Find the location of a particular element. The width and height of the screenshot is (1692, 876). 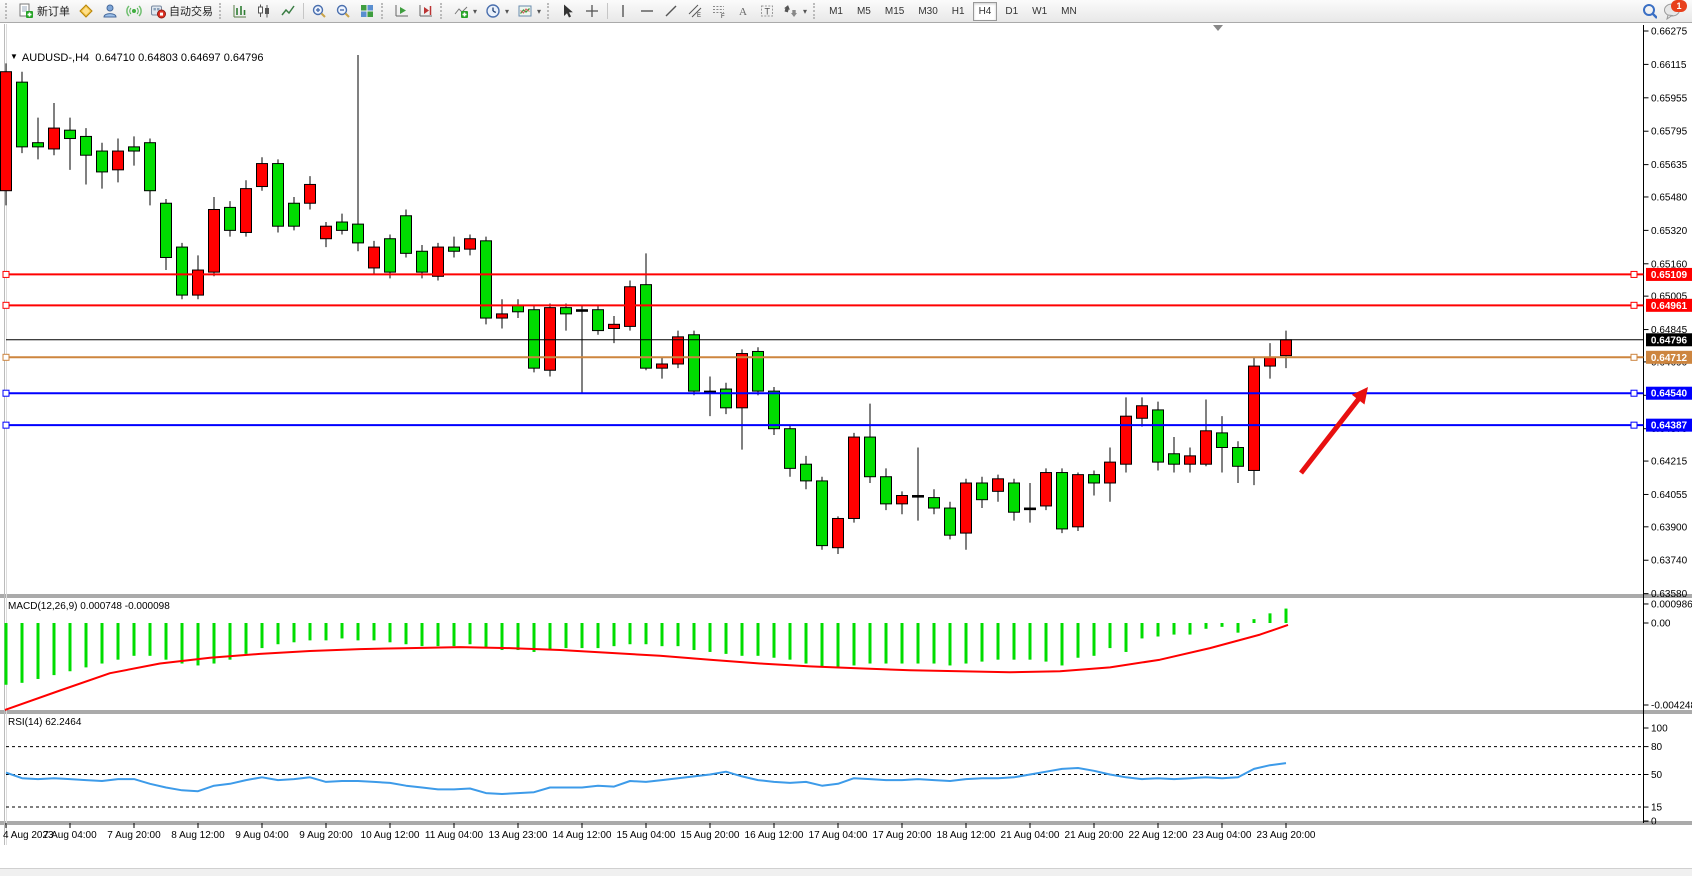

fibonacci-tool-button: F is located at coordinates (719, 11).